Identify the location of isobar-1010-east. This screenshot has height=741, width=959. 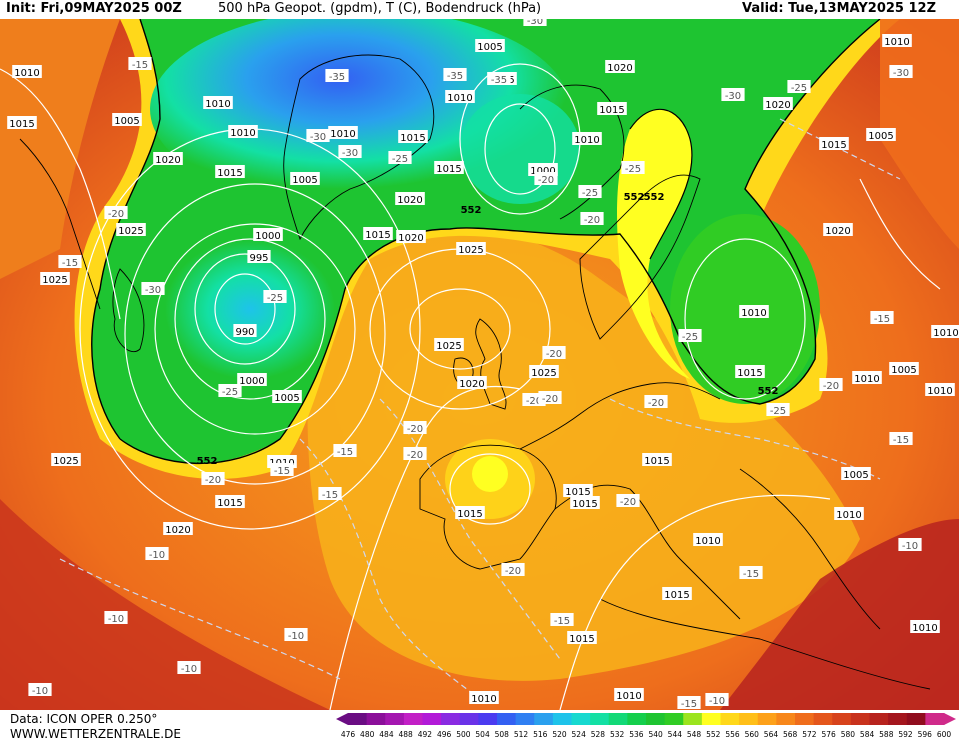
(745, 319).